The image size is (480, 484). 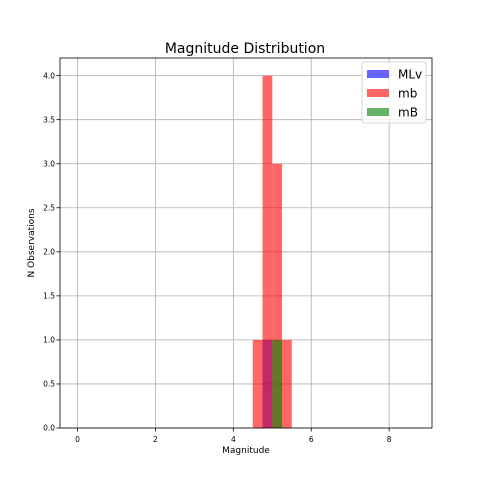 I want to click on histogram-bars, so click(x=272, y=251).